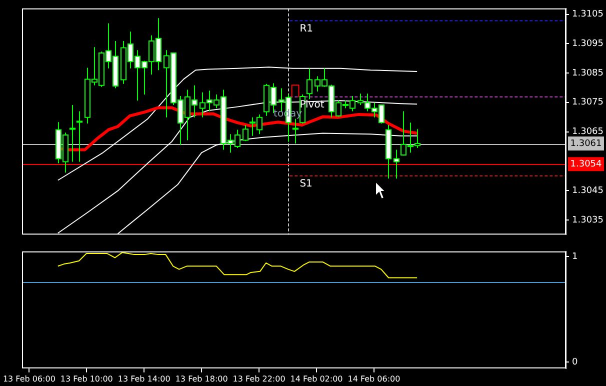 This screenshot has width=606, height=386. What do you see at coordinates (307, 28) in the screenshot?
I see `series-label: R1` at bounding box center [307, 28].